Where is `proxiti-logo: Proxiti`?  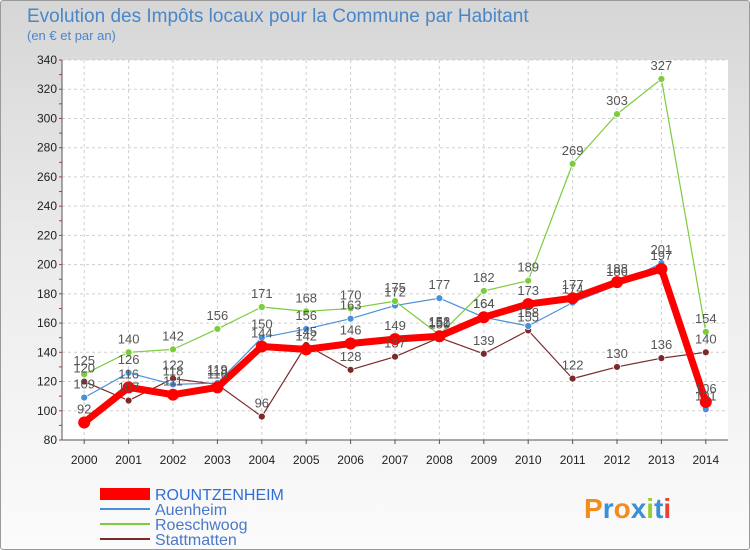 proxiti-logo: Proxiti is located at coordinates (627, 508).